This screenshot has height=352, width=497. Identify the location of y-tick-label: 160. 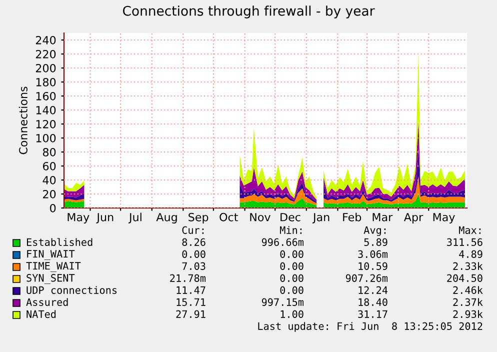
(46, 96).